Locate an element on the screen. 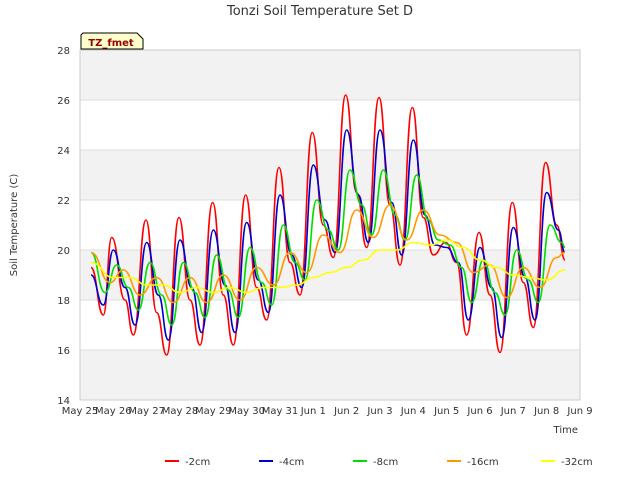 The width and height of the screenshot is (640, 484). x-tick-label: May 28 is located at coordinates (180, 411).